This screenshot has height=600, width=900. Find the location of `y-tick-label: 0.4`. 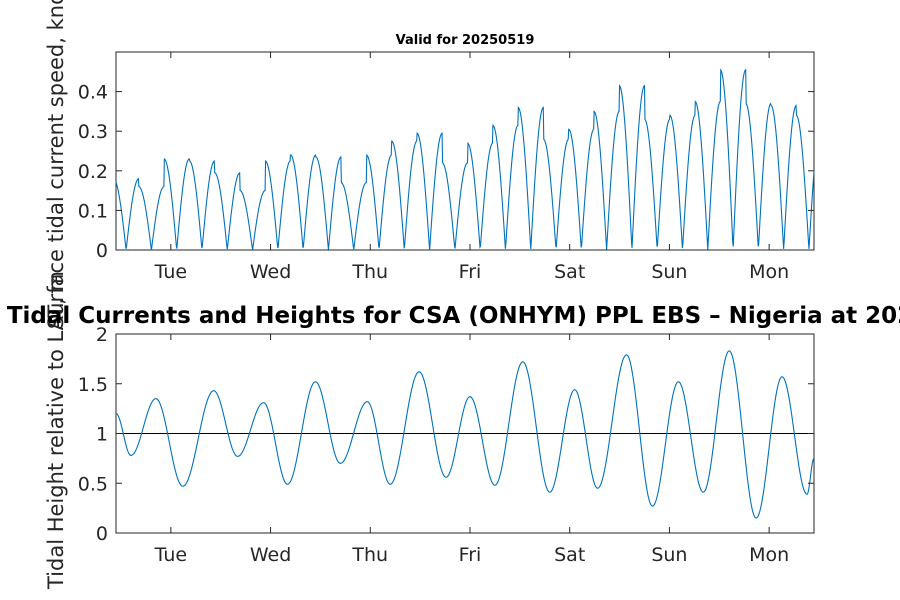

y-tick-label: 0.4 is located at coordinates (93, 93).